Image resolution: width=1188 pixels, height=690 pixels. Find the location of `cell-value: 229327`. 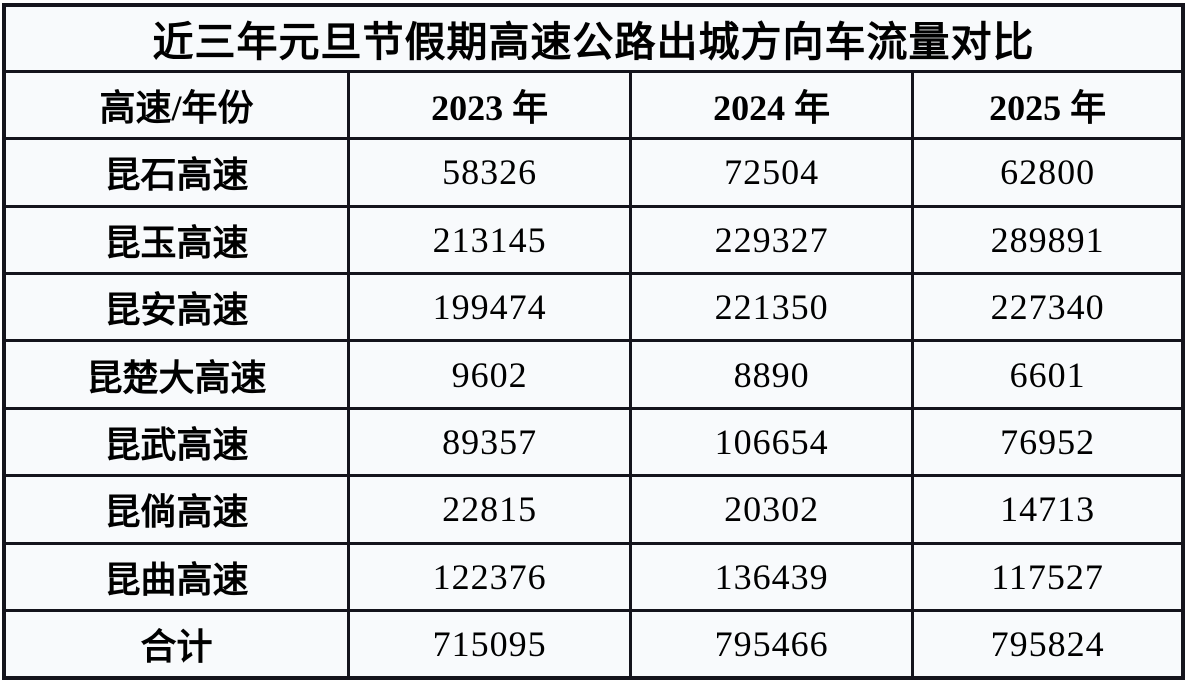

cell-value: 229327 is located at coordinates (772, 240).